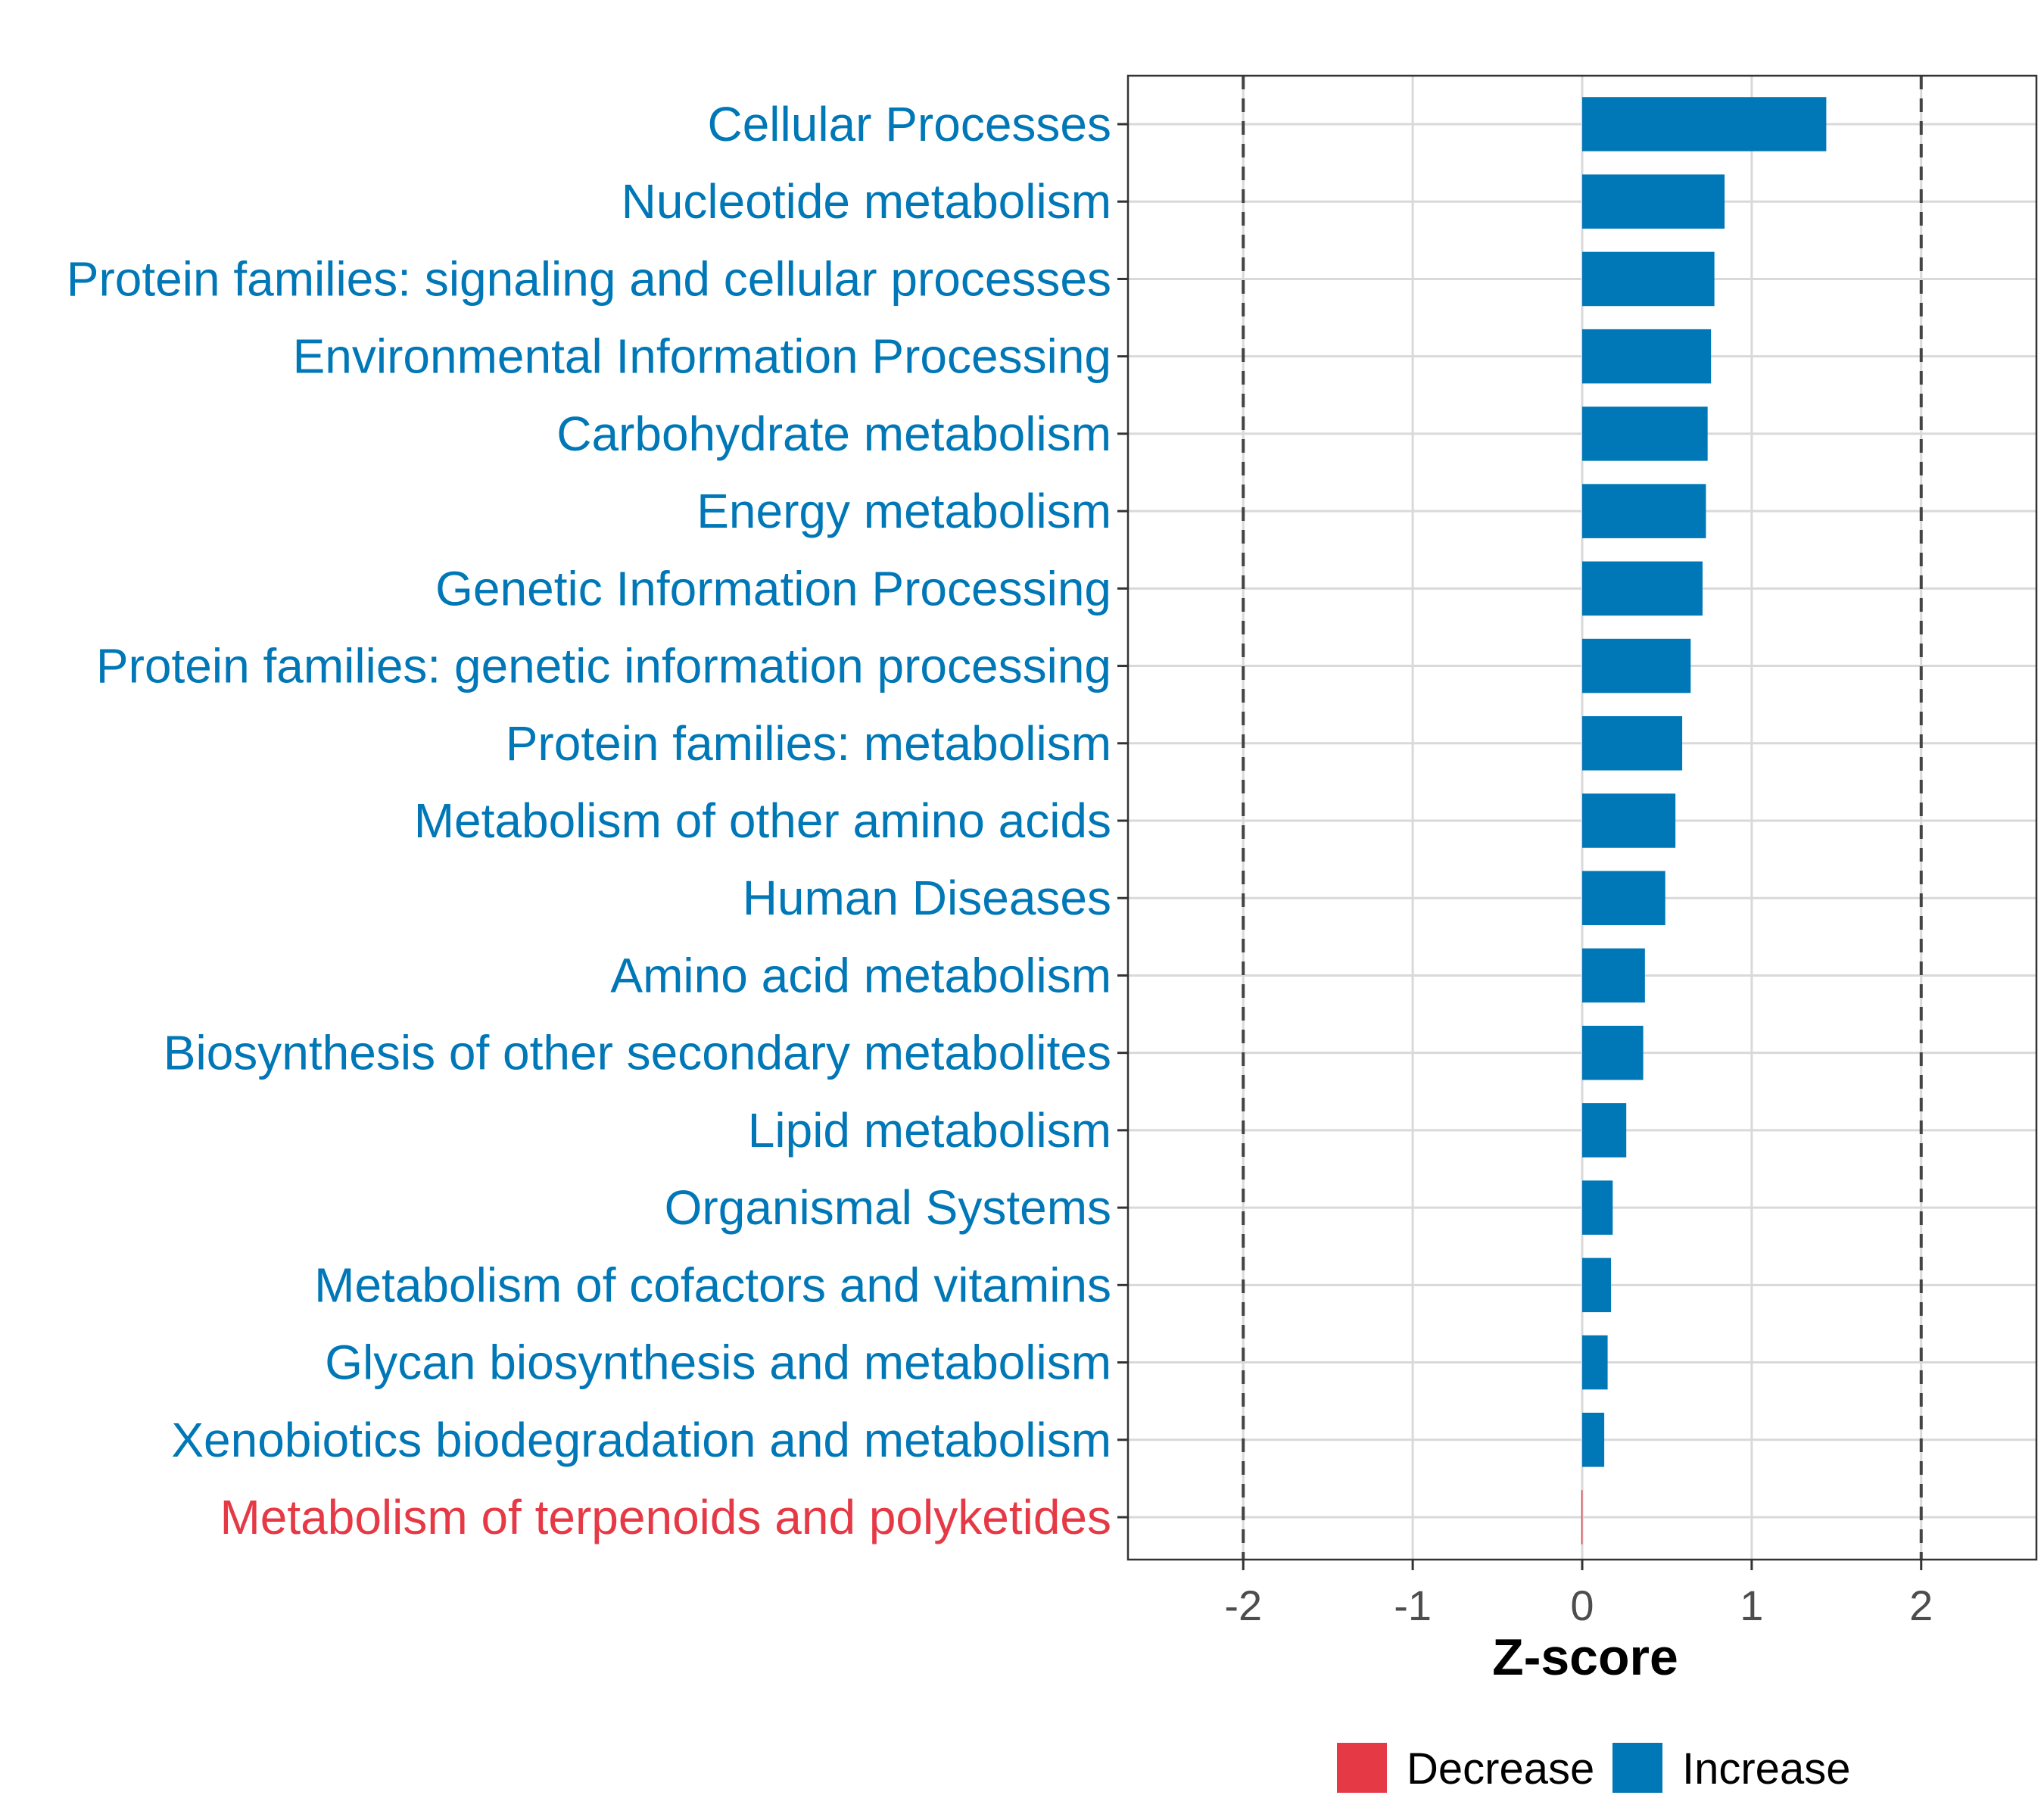 This screenshot has height=1817, width=2044. I want to click on category-label: Environmental Information Processing, so click(702, 356).